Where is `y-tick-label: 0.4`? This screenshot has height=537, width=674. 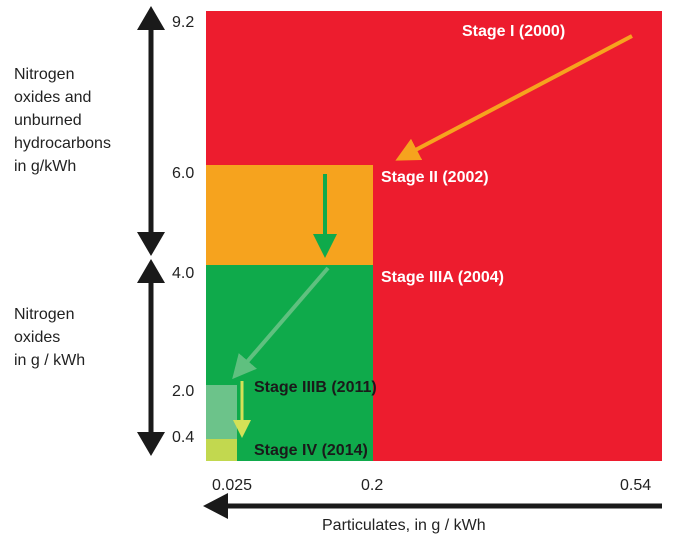
y-tick-label: 0.4 is located at coordinates (183, 437).